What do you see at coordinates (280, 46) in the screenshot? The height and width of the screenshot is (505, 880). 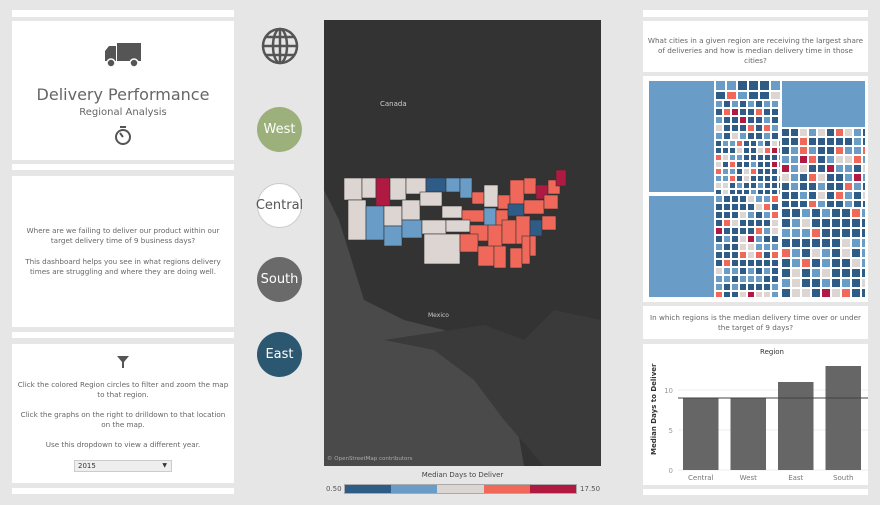 I see `globe-icon` at bounding box center [280, 46].